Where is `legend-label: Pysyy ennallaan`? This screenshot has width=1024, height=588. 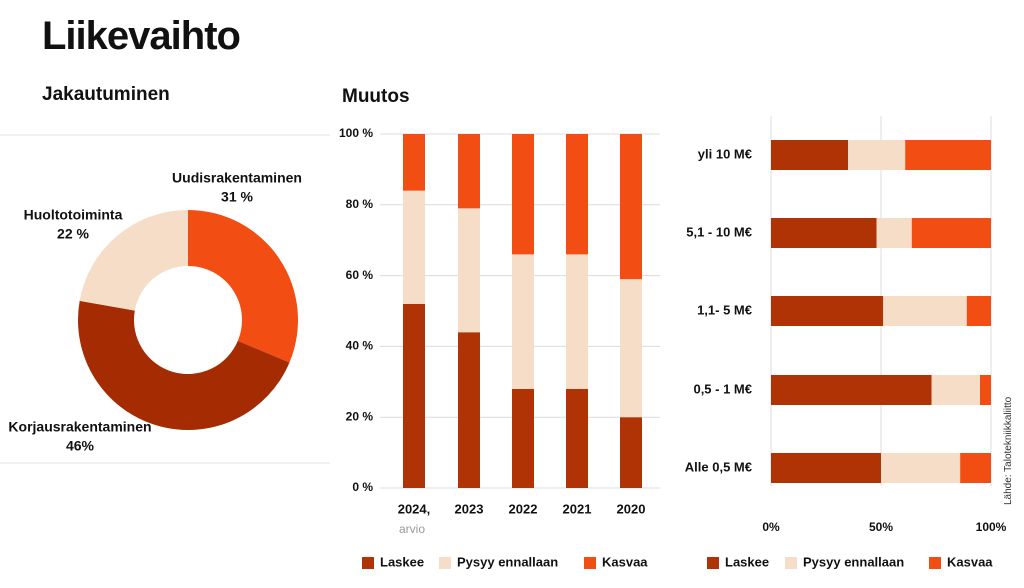
legend-label: Pysyy ennallaan is located at coordinates (507, 561).